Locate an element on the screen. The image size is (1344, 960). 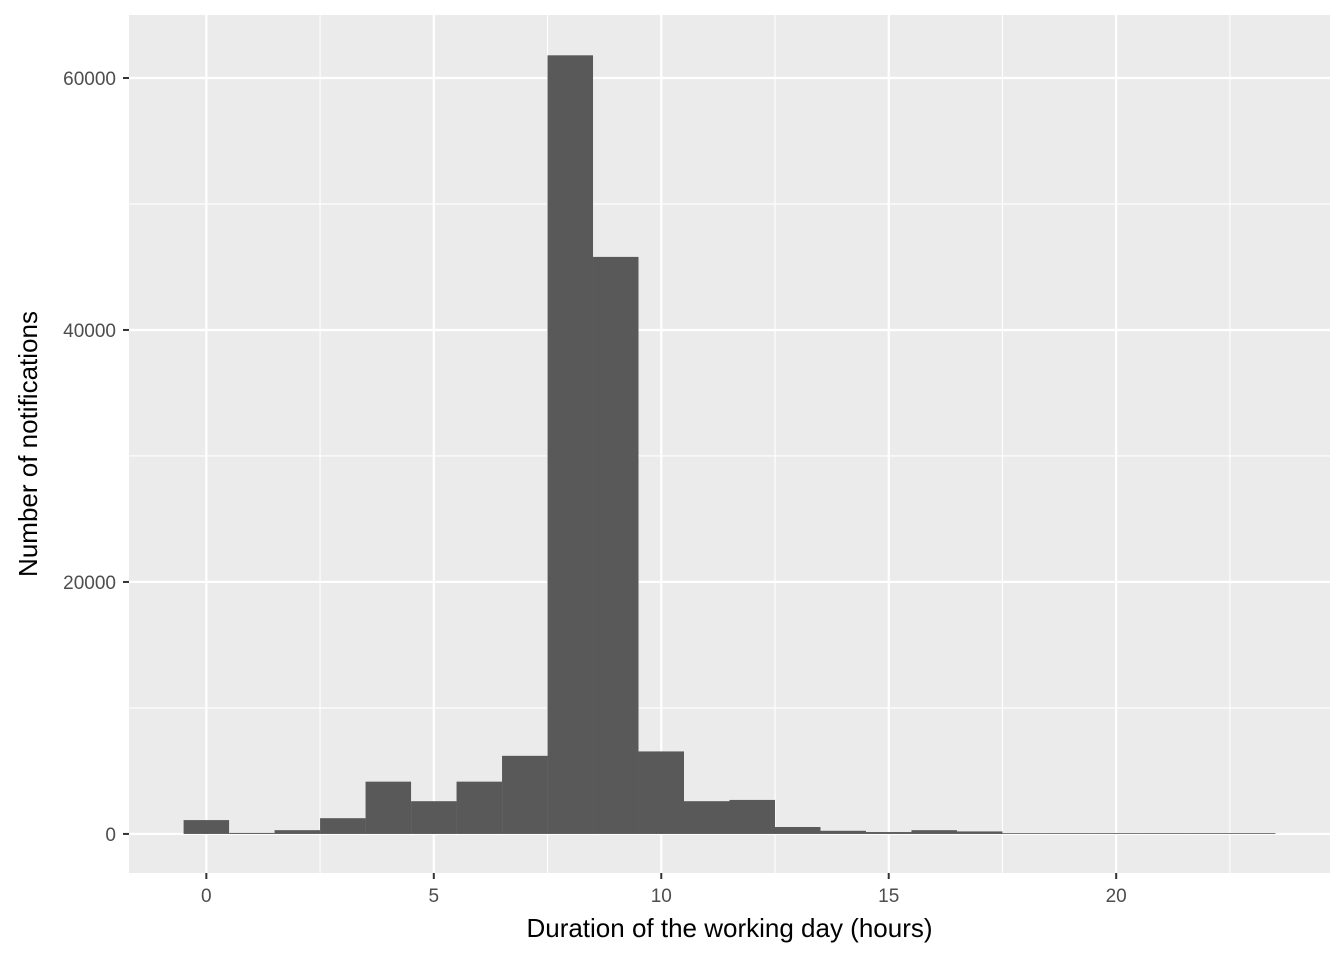
y-axis-title: Number of notifications is located at coordinates (28, 444).